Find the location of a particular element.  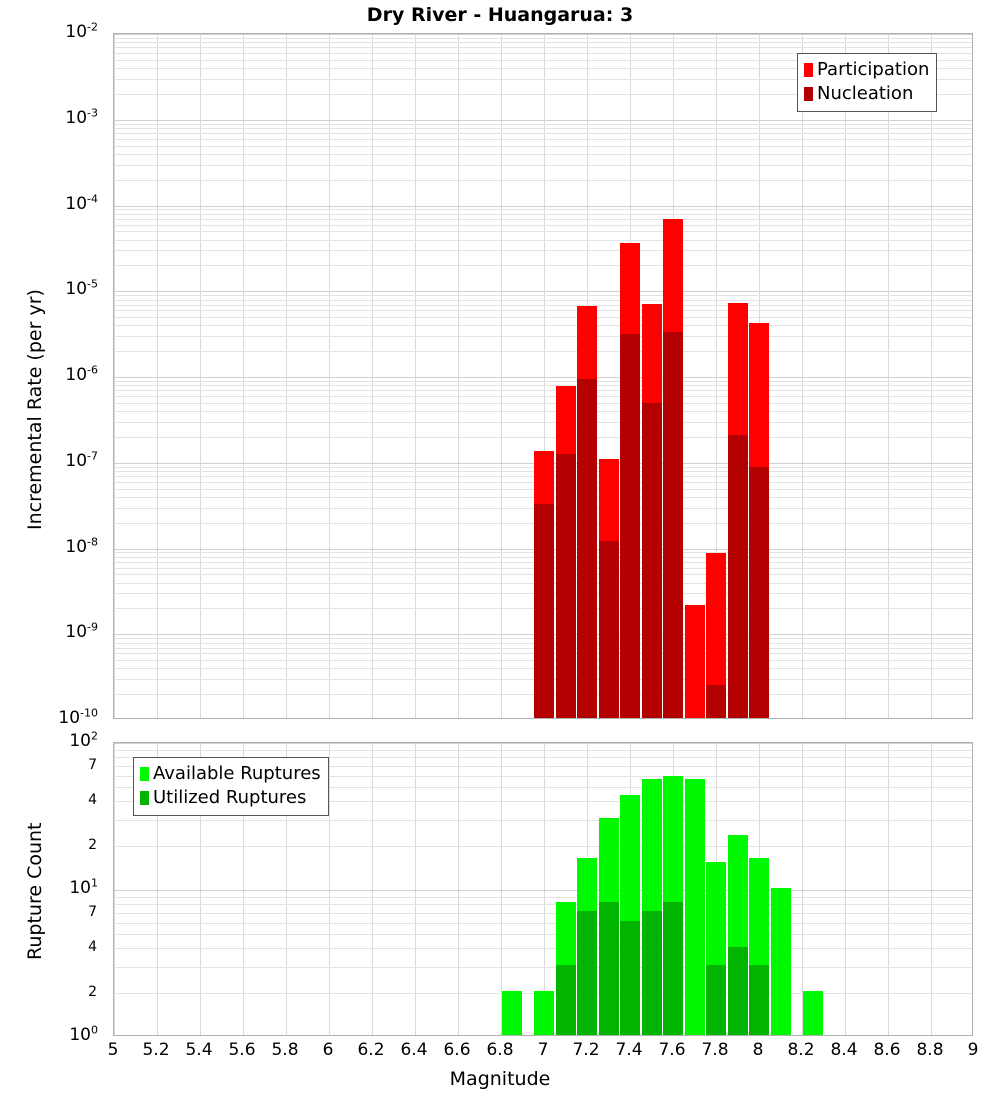

y-tick-label: 10⁻³ is located at coordinates (81, 117).